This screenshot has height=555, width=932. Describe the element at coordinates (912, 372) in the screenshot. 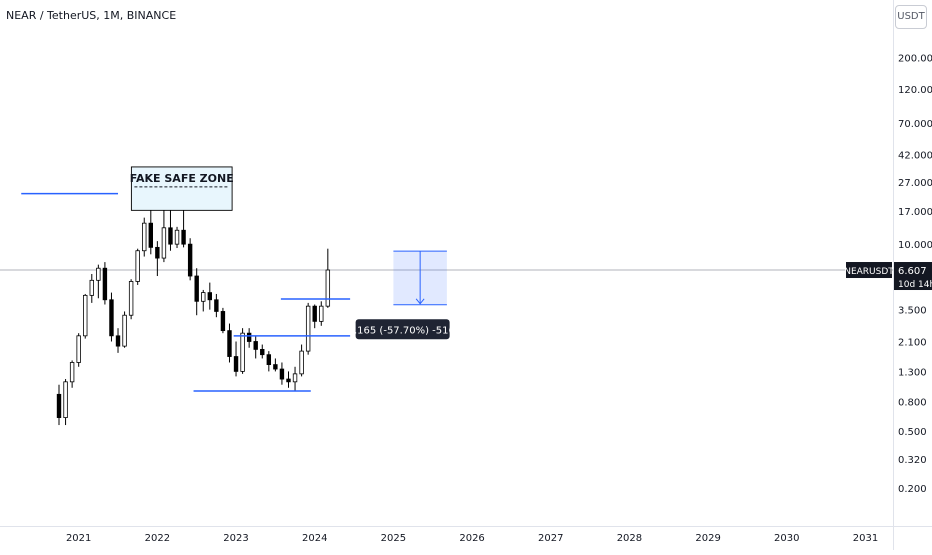

I see `price-axis-label: 1.300` at that location.